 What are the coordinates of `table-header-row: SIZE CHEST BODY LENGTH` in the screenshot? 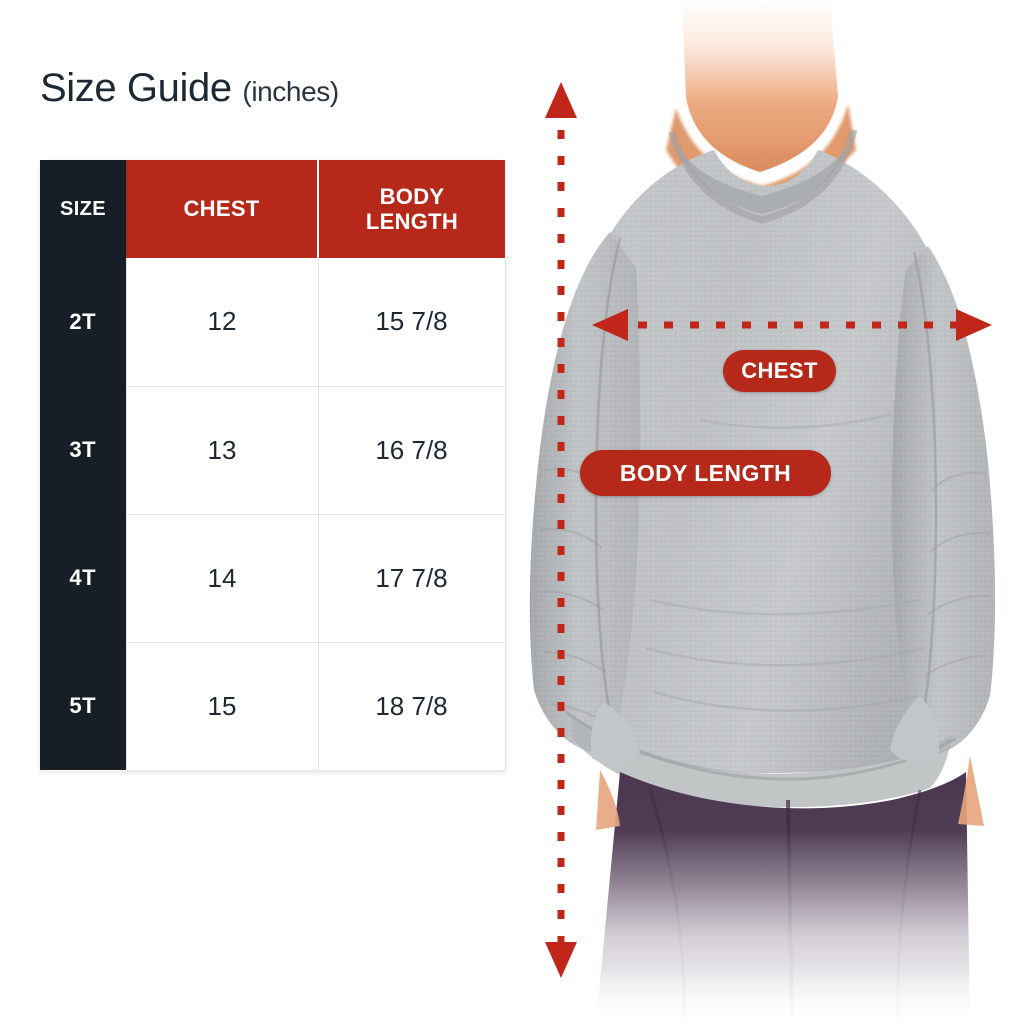 It's located at (272, 209).